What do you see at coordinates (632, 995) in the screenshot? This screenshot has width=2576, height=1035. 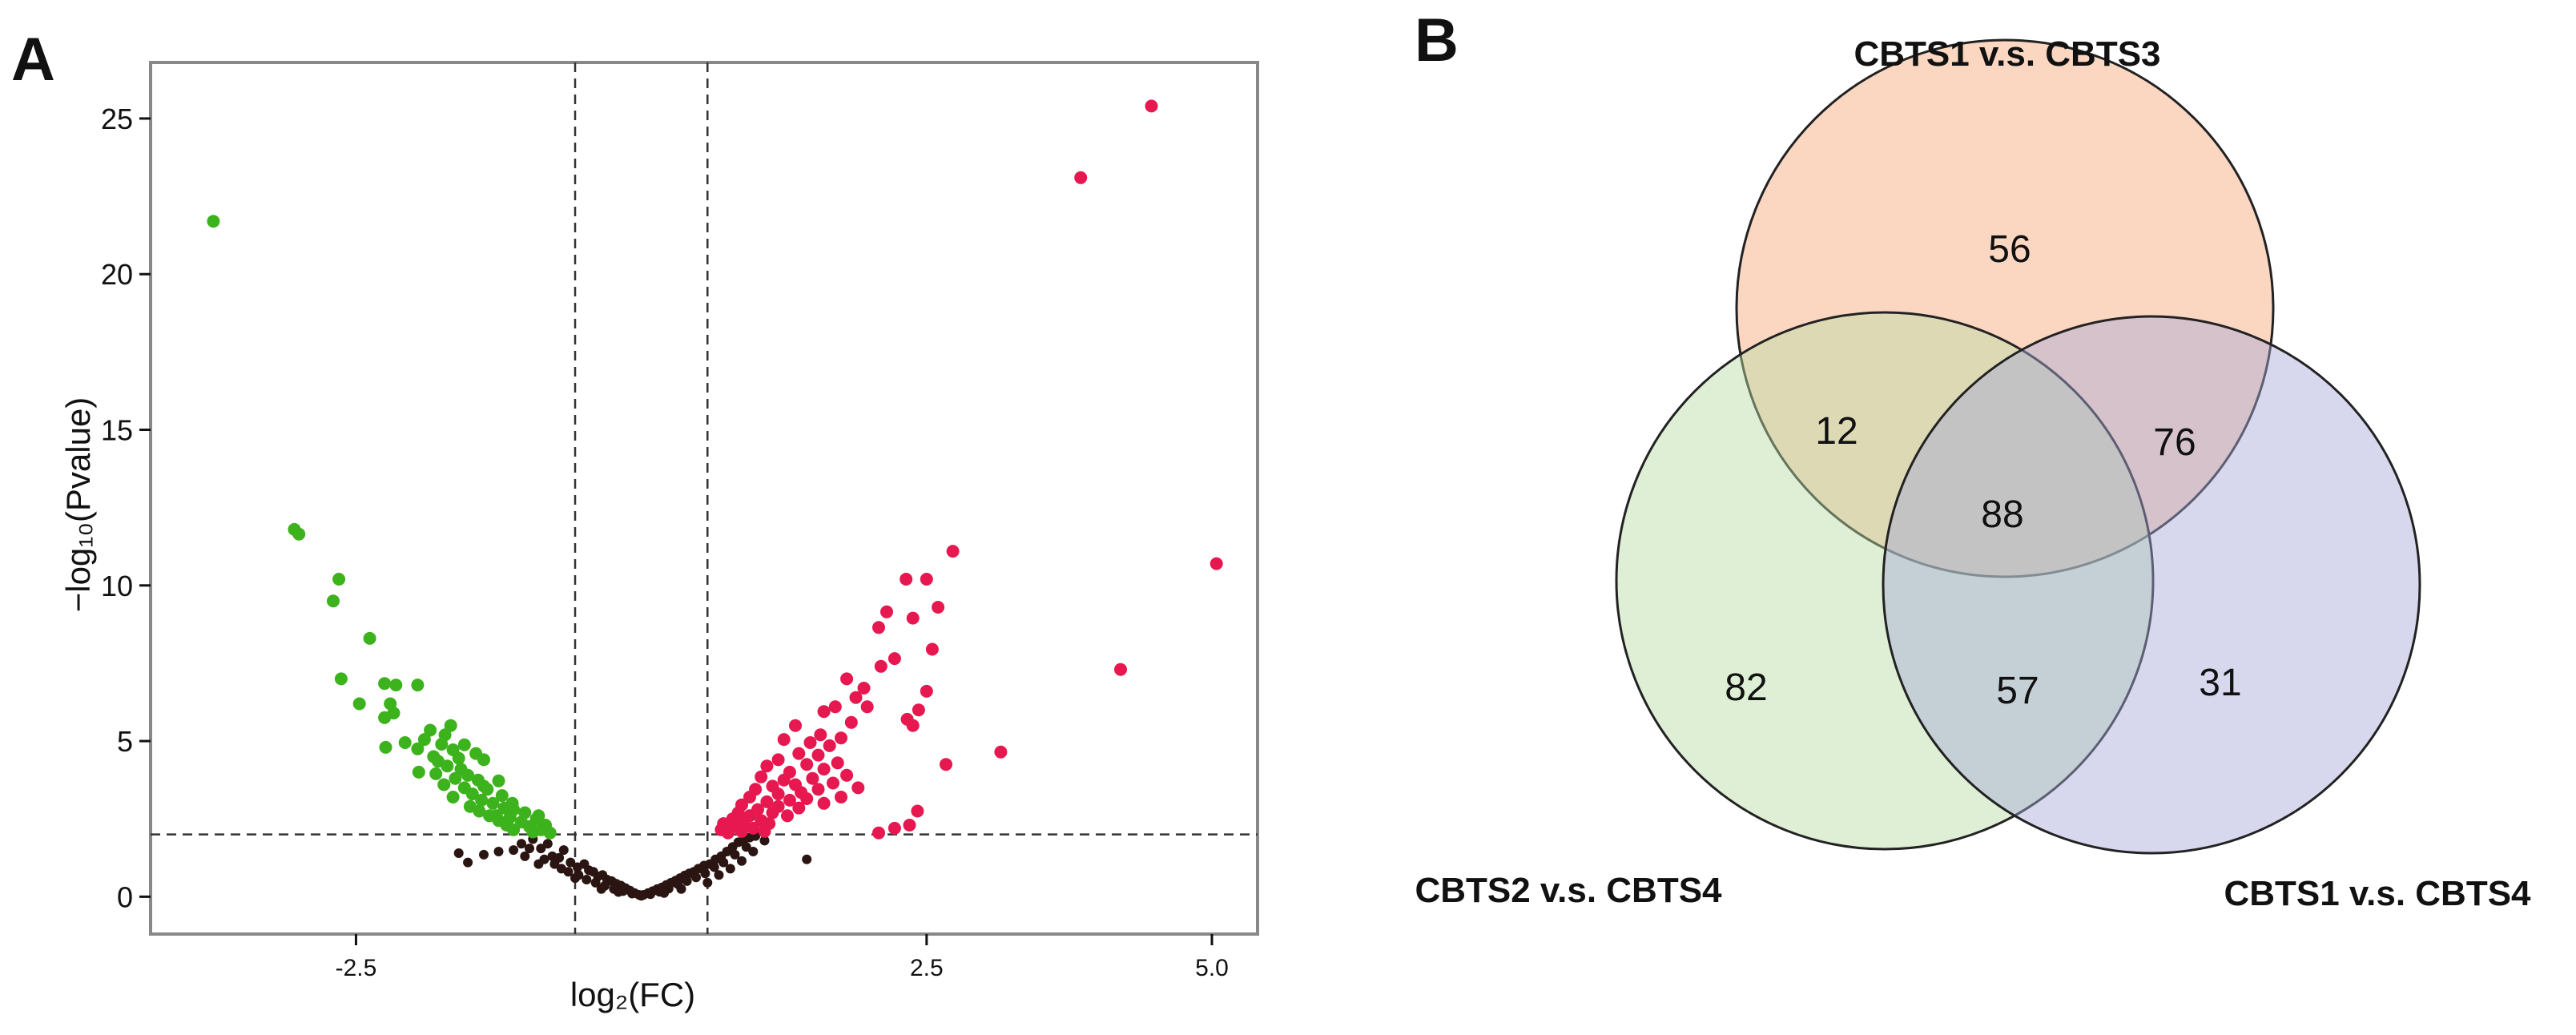 I see `x-axis-label: log₂(FC)` at bounding box center [632, 995].